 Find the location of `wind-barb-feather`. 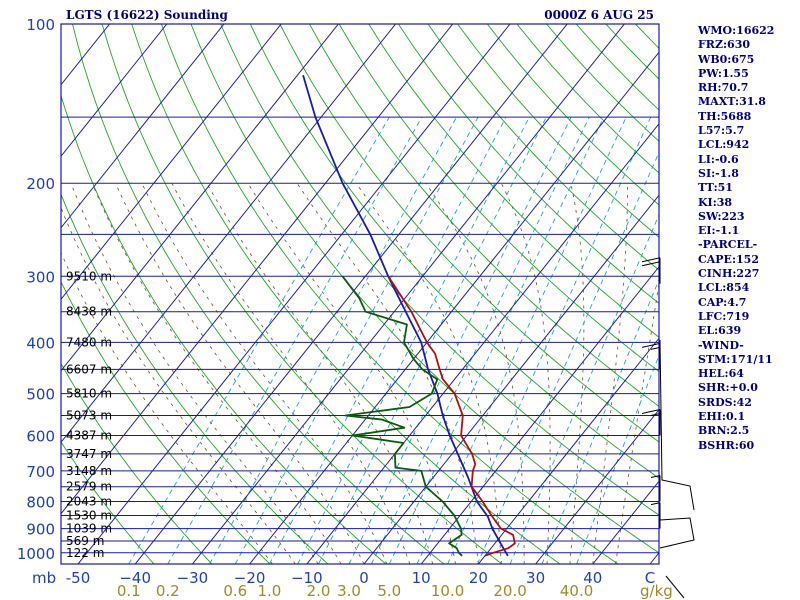

wind-barb-feather is located at coordinates (651, 260).